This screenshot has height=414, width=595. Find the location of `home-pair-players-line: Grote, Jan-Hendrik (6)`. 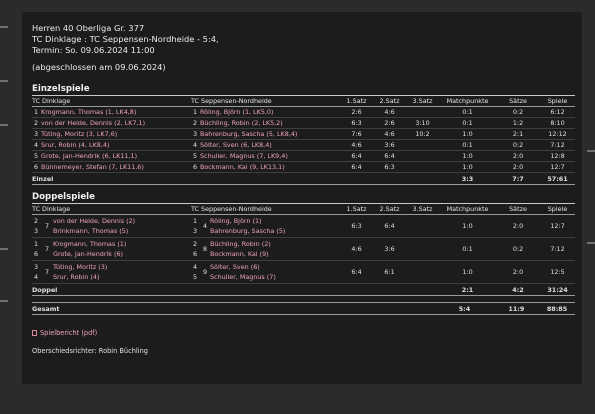

home-pair-players-line: Grote, Jan-Hendrik (6) is located at coordinates (88, 254).